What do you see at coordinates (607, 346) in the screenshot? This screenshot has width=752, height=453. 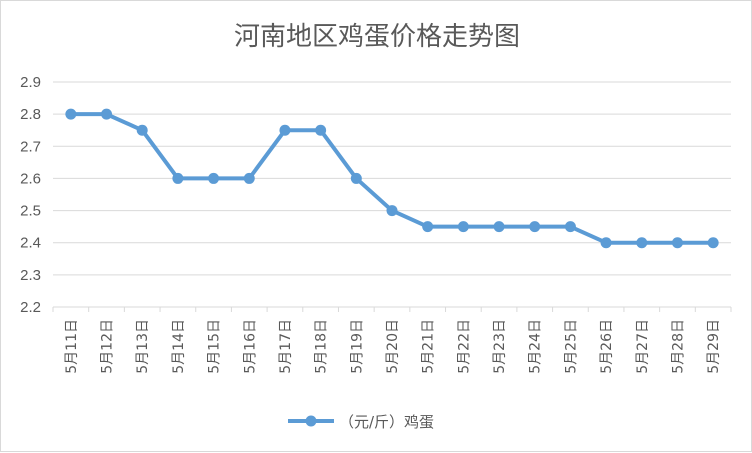 I see `x-tick-label: 5月26日` at bounding box center [607, 346].